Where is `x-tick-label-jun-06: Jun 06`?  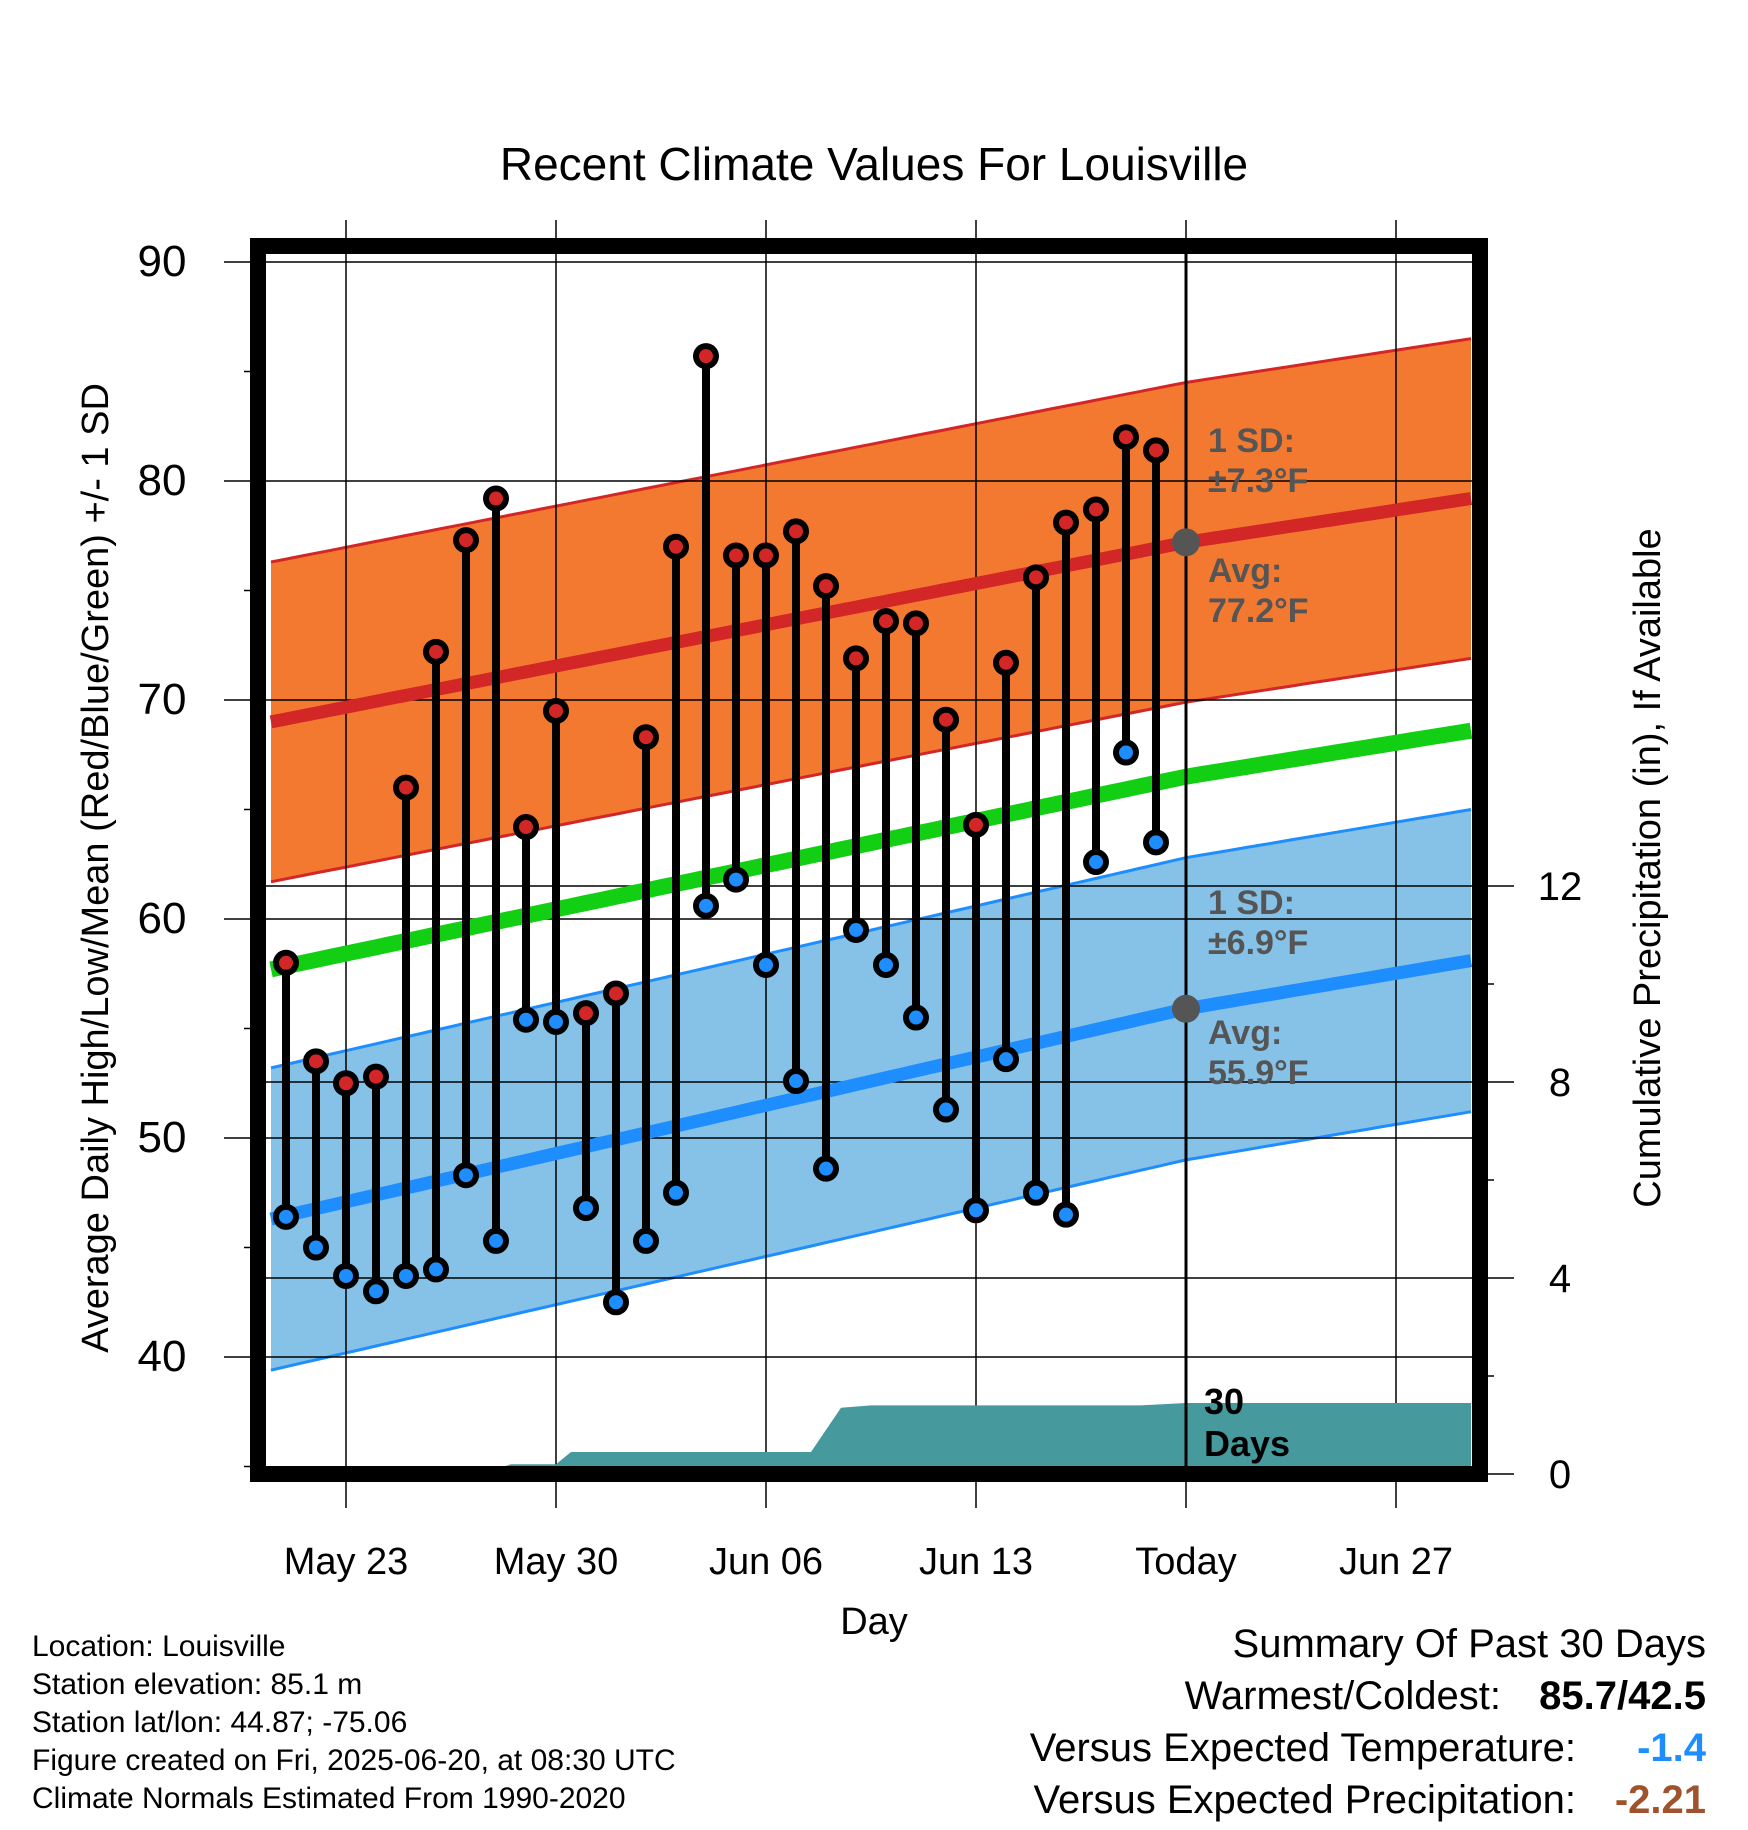
x-tick-label-jun-06: Jun 06 is located at coordinates (766, 1562).